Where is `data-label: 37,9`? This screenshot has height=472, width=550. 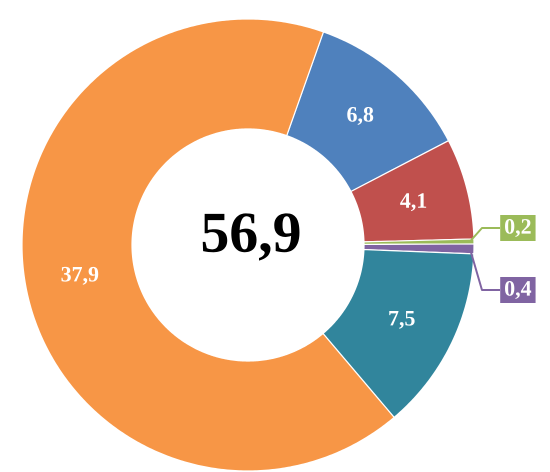
data-label: 37,9 is located at coordinates (79, 276).